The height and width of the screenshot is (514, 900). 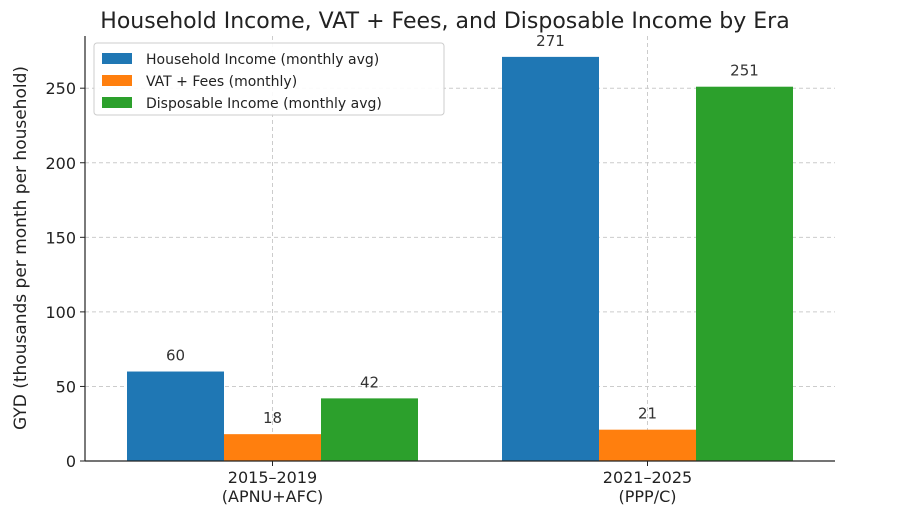 What do you see at coordinates (272, 477) in the screenshot?
I see `x-tick-label: 2015–2019` at bounding box center [272, 477].